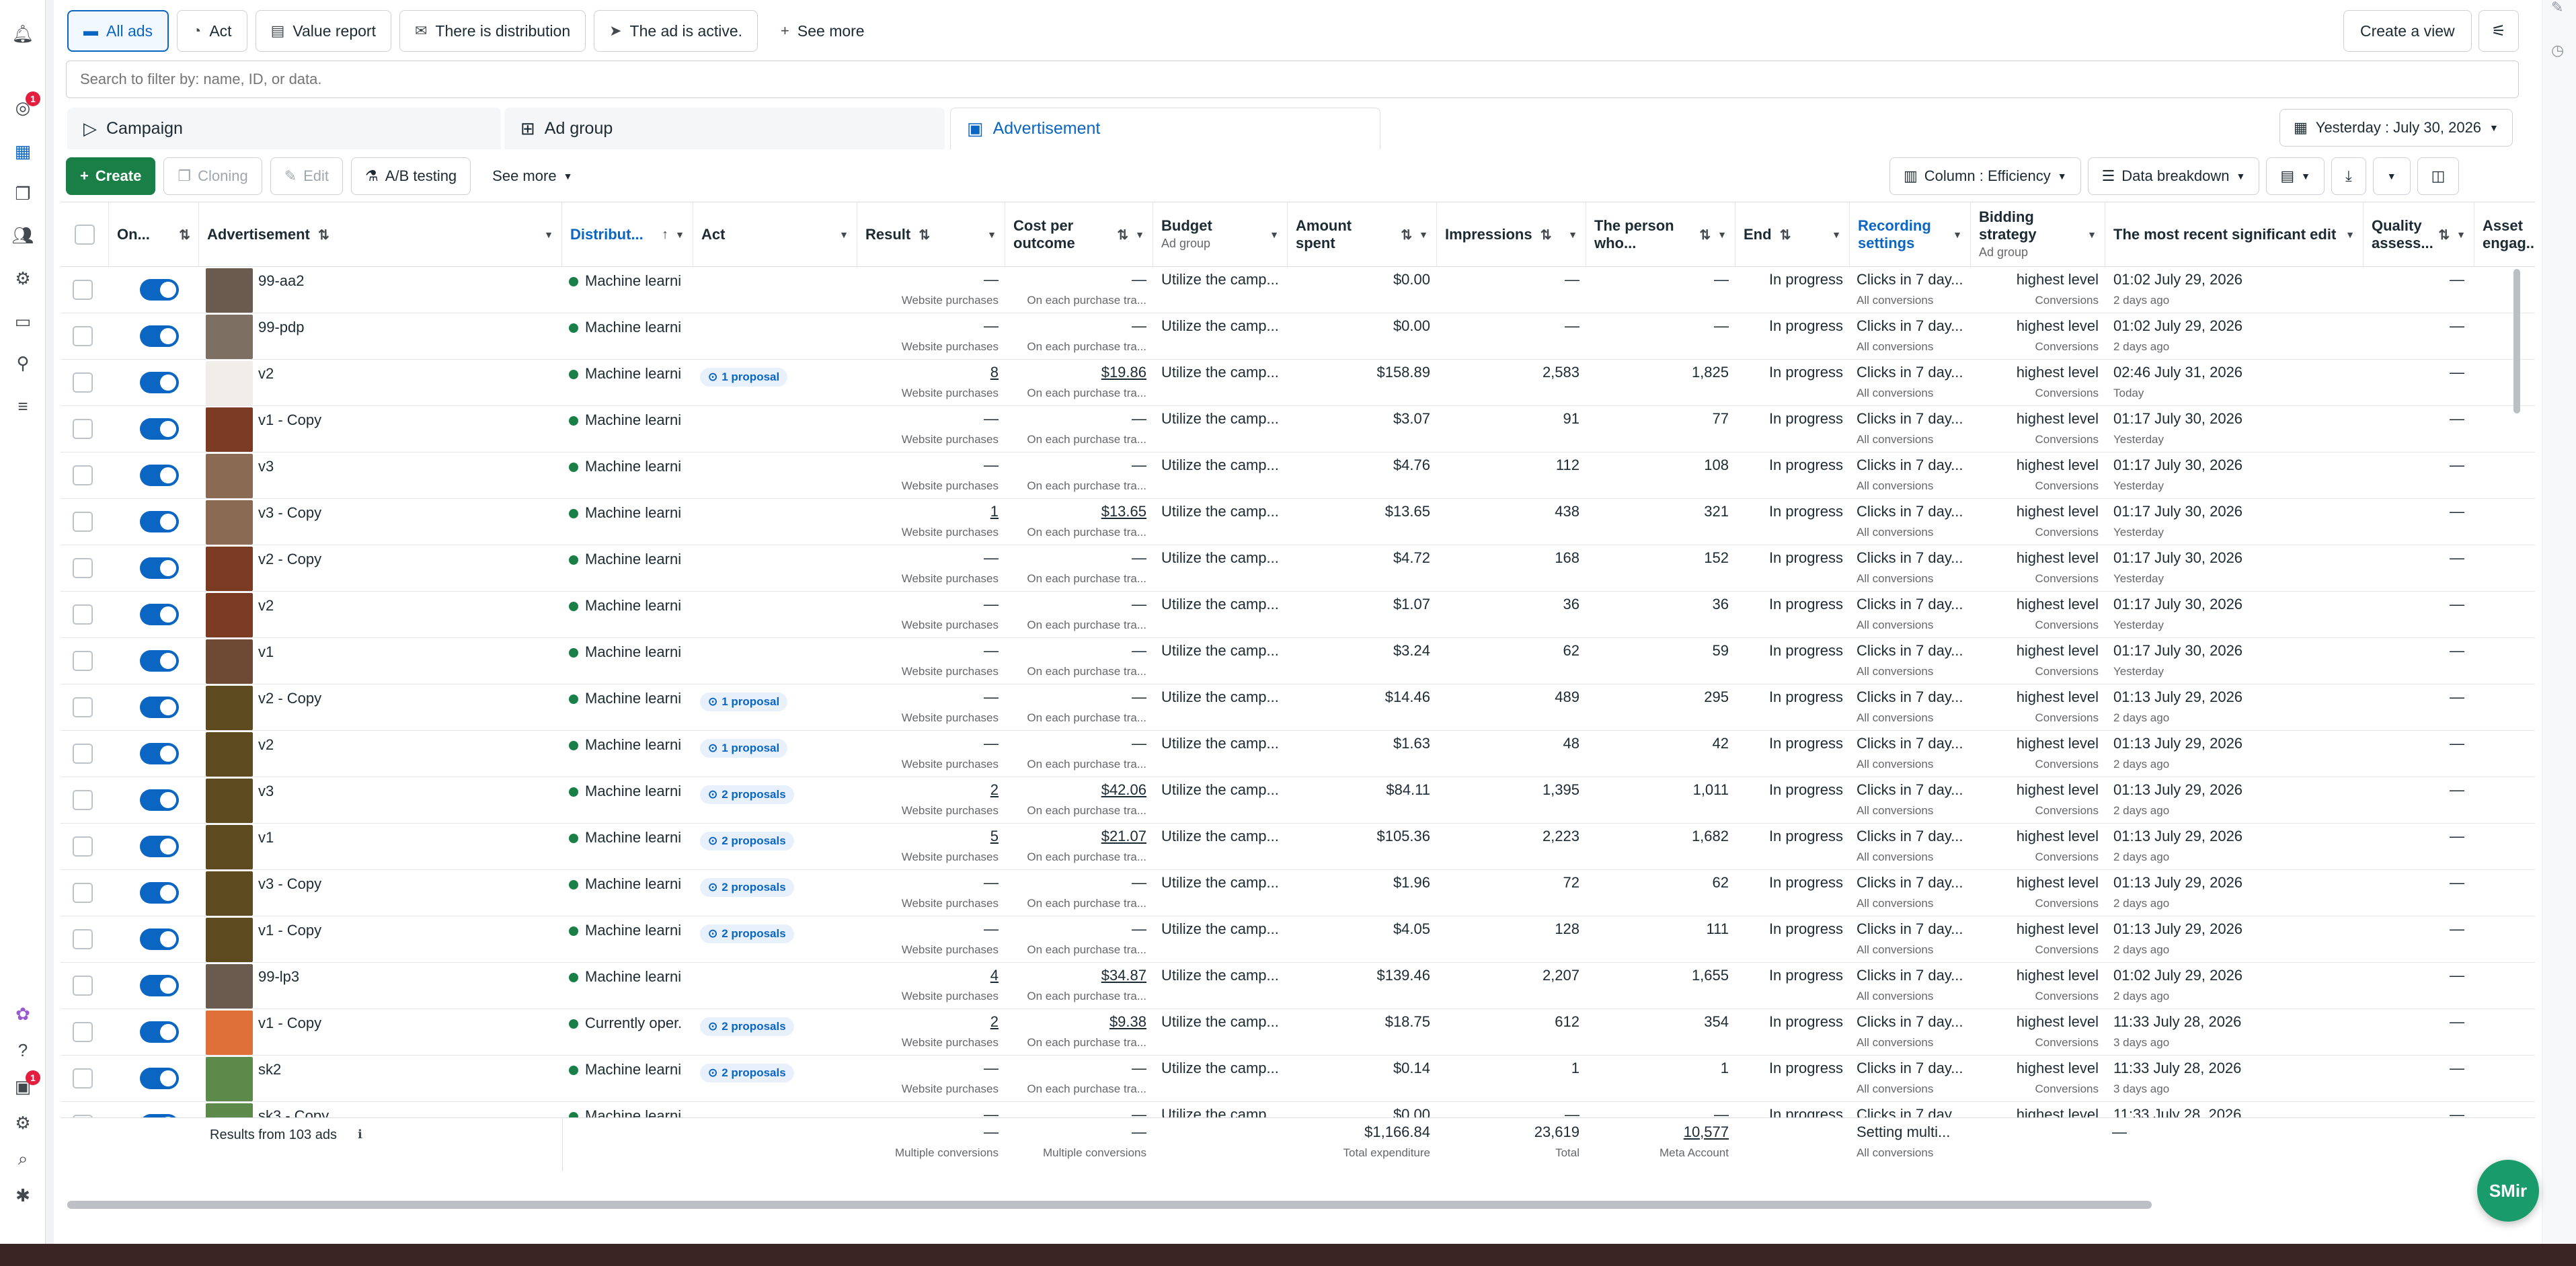 This screenshot has height=1266, width=2576. I want to click on flower-icon: ✿, so click(23, 1013).